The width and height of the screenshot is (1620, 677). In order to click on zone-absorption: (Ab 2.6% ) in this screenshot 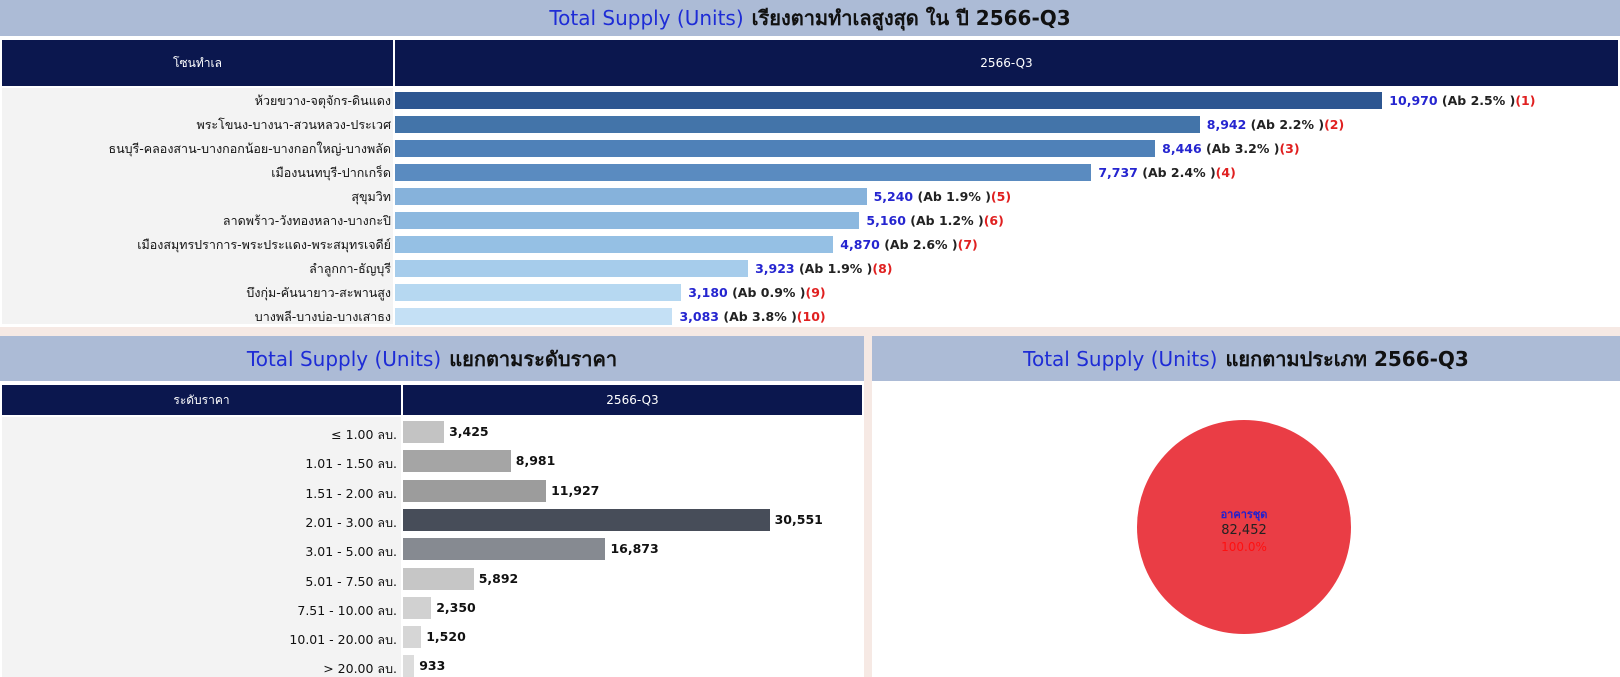, I will do `click(921, 244)`.